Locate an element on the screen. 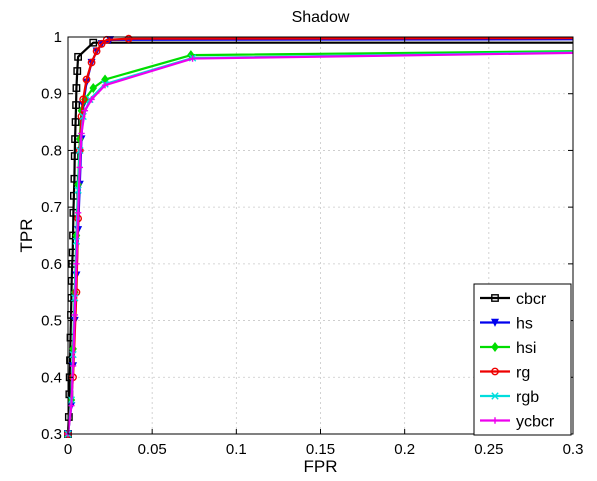  legend-item-cbcr: cbcr is located at coordinates (513, 299).